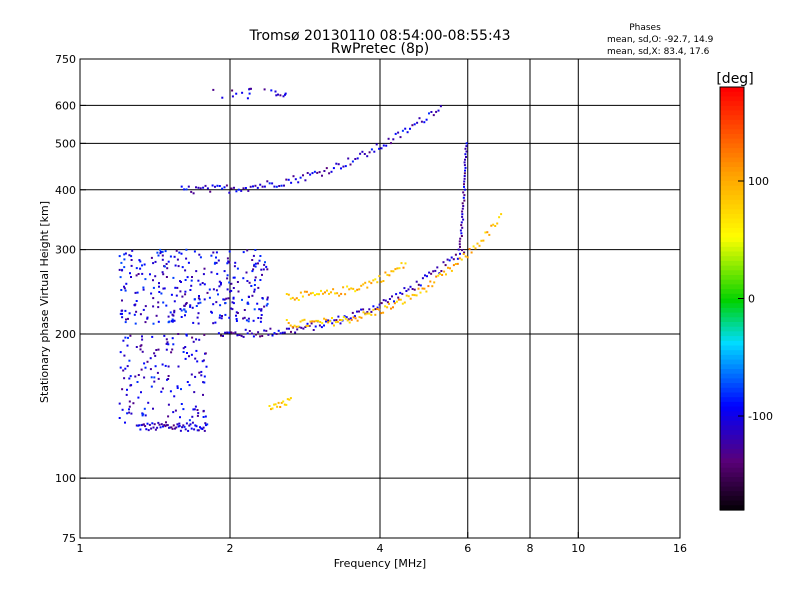  What do you see at coordinates (380, 548) in the screenshot?
I see `x-tick-label: 4` at bounding box center [380, 548].